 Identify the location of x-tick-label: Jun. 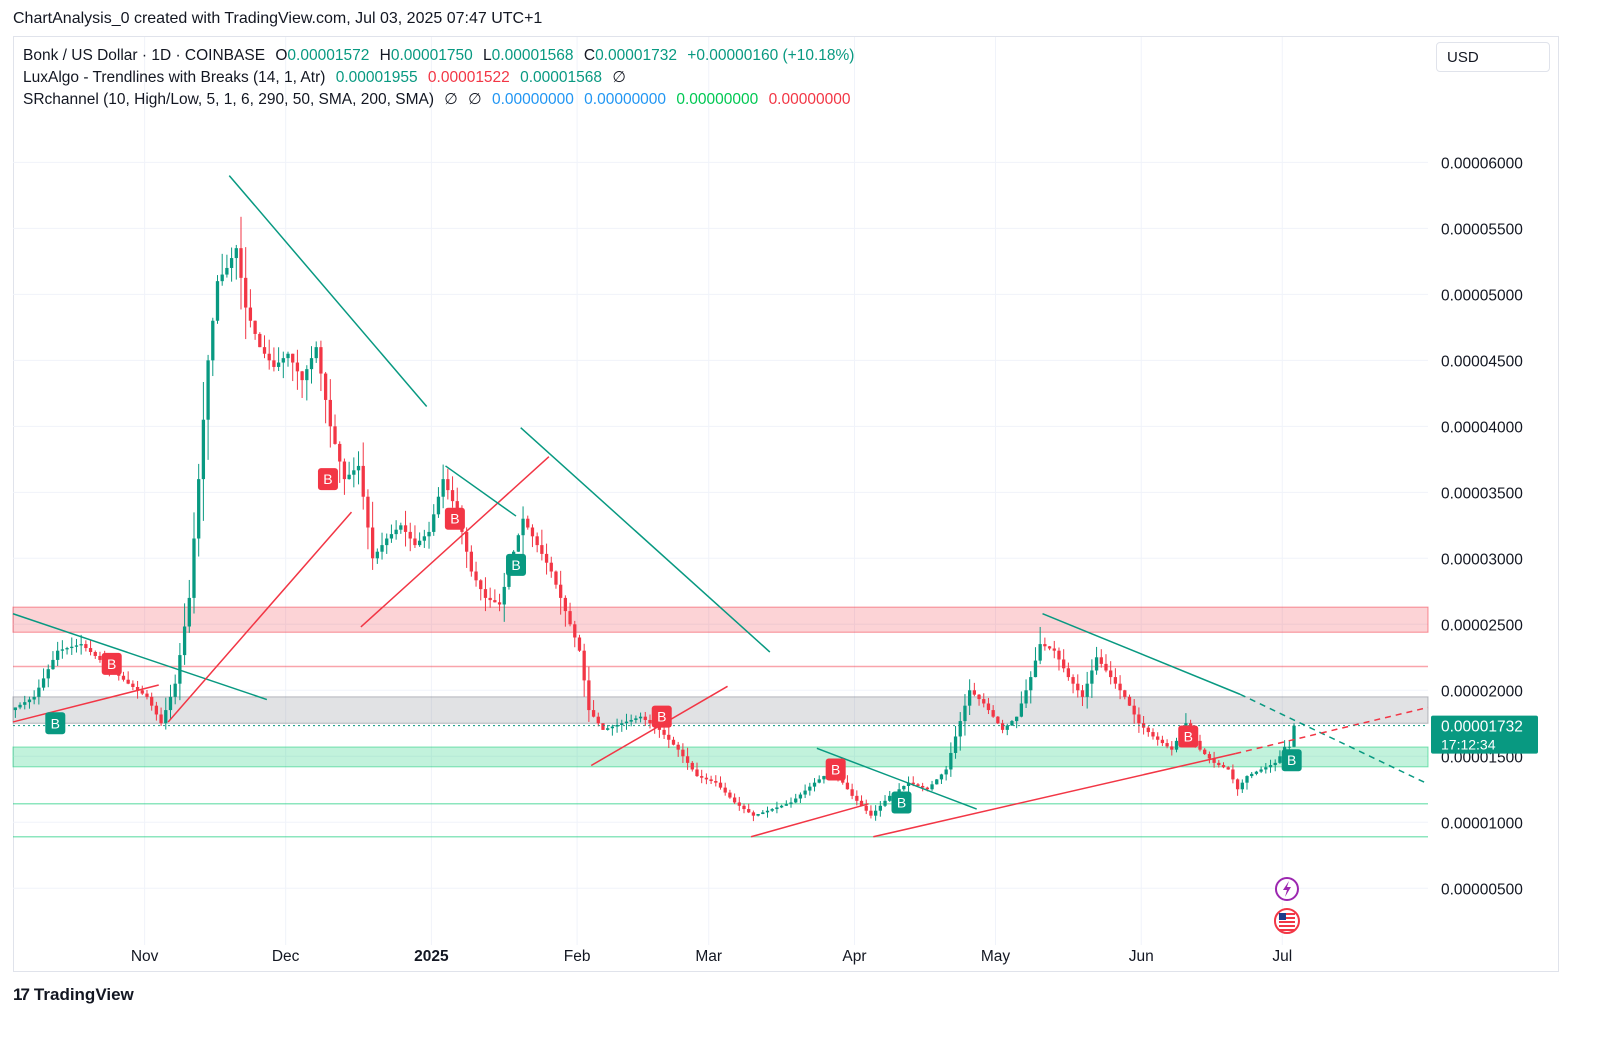
(1141, 956).